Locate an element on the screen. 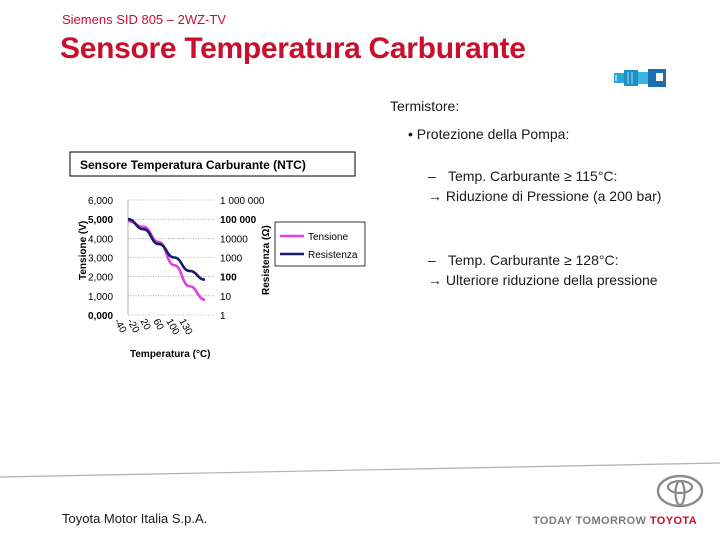 The image size is (720, 540). y-right-tick-label: 100 000 is located at coordinates (238, 220).